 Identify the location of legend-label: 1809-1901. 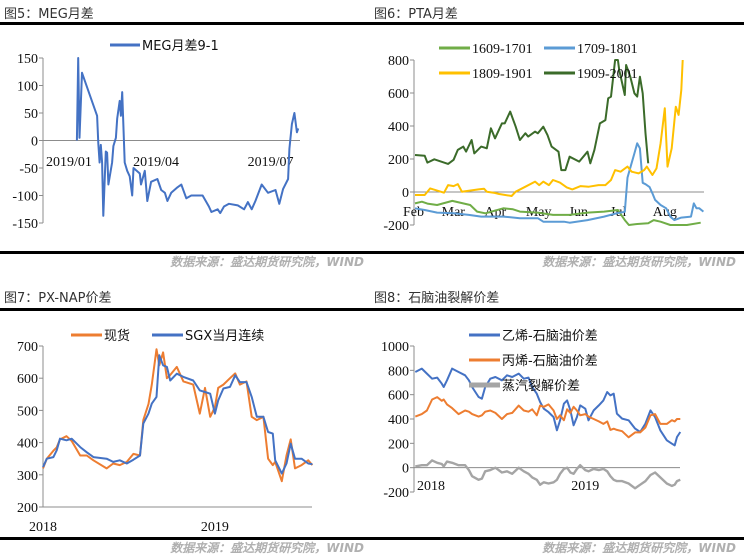
(502, 74).